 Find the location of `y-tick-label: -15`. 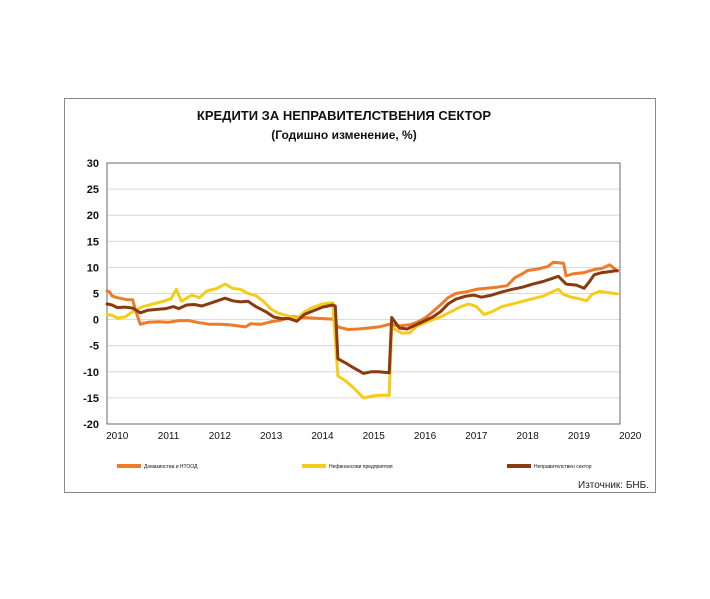

y-tick-label: -15 is located at coordinates (91, 399).